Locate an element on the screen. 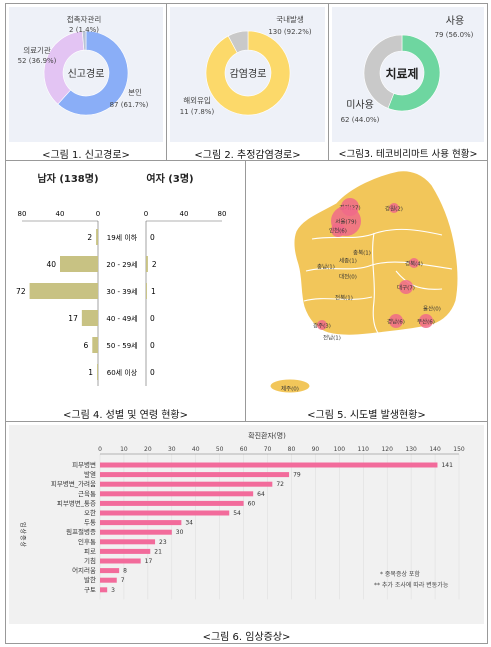 This screenshot has height=647, width=491. fig6-x-tick: 130 is located at coordinates (411, 449).